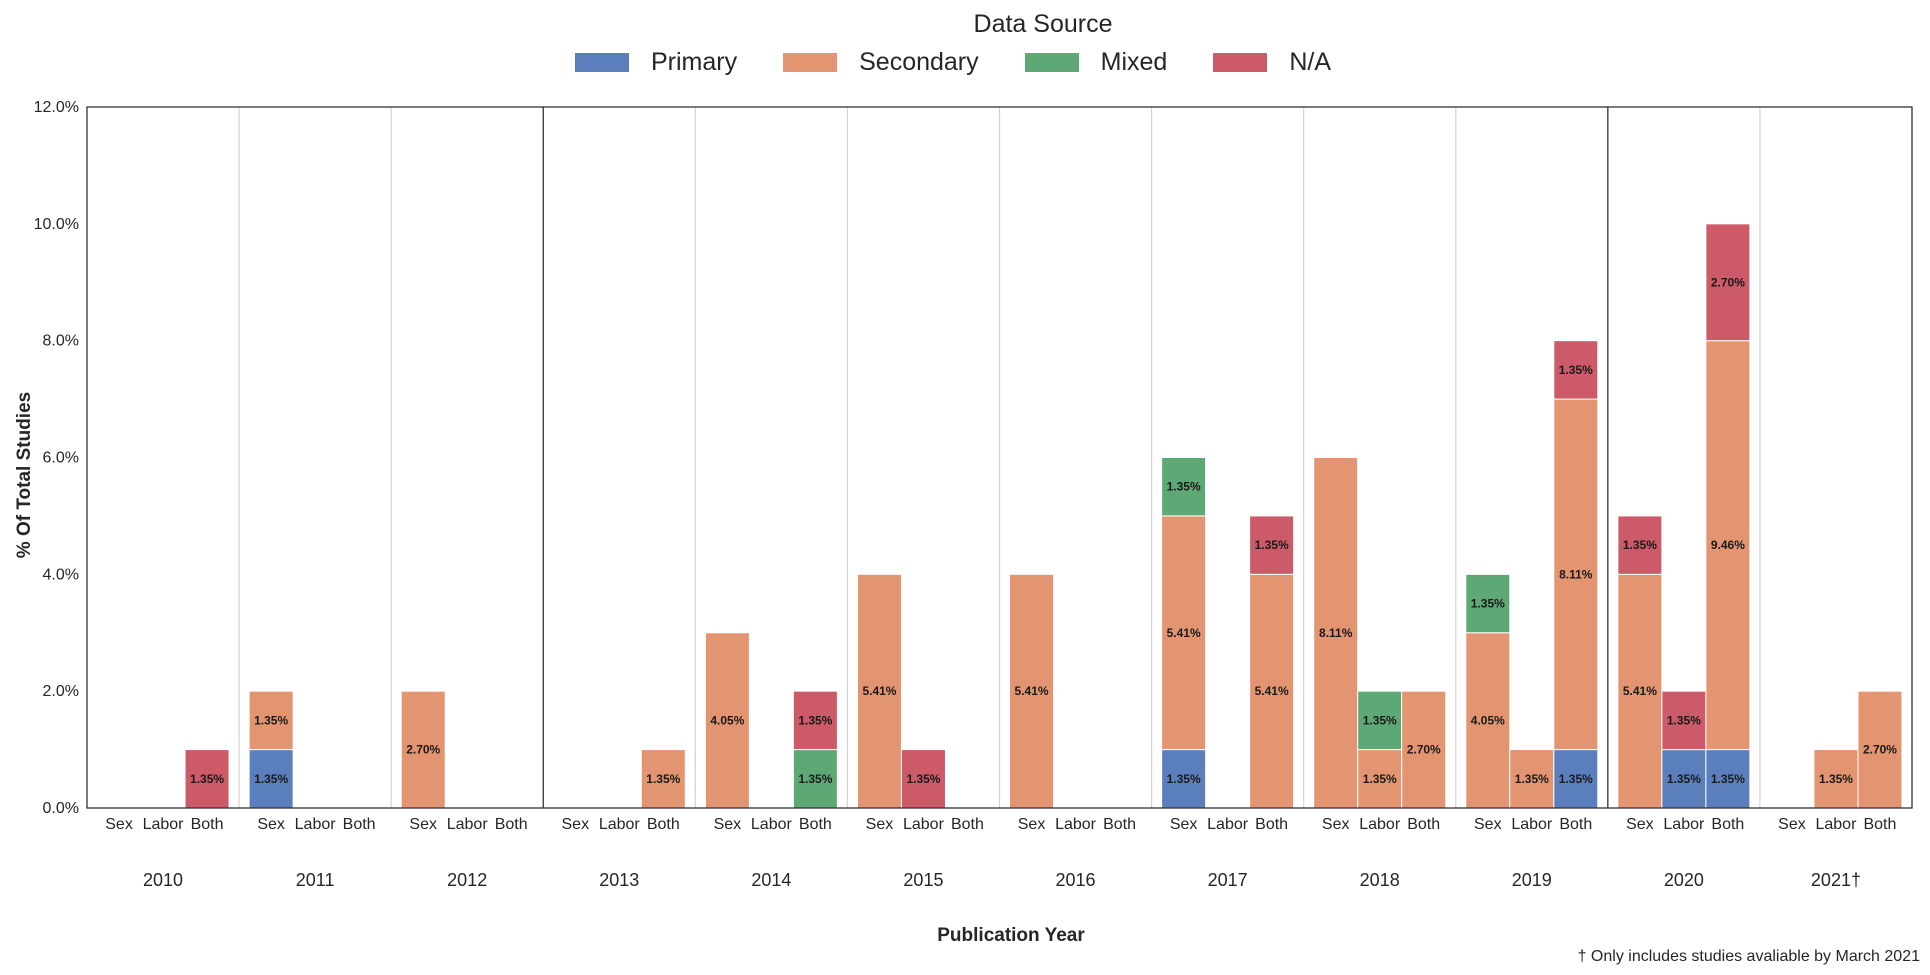 This screenshot has height=975, width=1930. I want to click on x-year-label: 2010, so click(163, 880).